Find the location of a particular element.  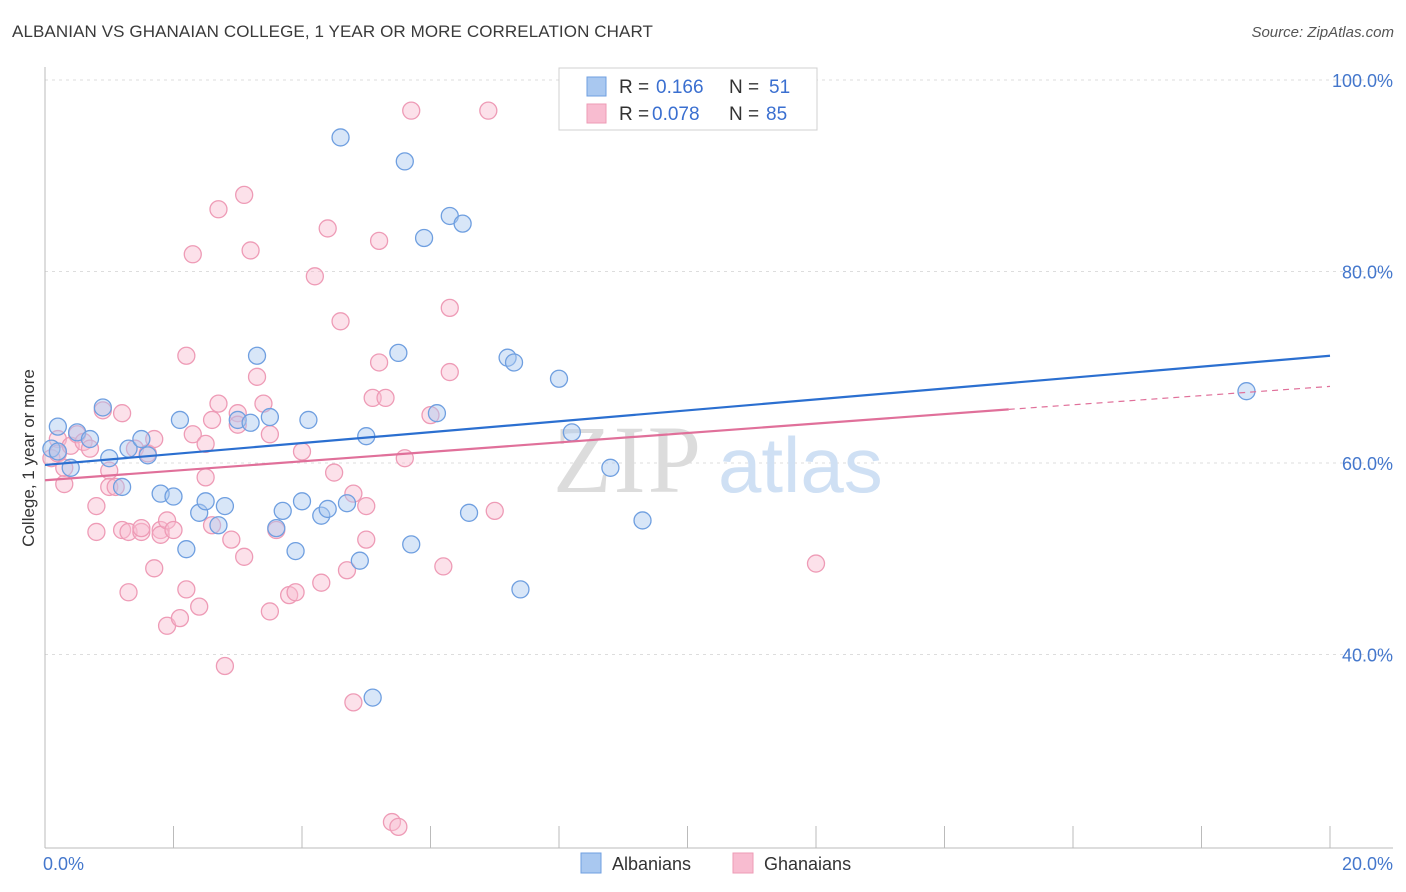

y-axis-label: College, 1 year or more is located at coordinates (28, 458).